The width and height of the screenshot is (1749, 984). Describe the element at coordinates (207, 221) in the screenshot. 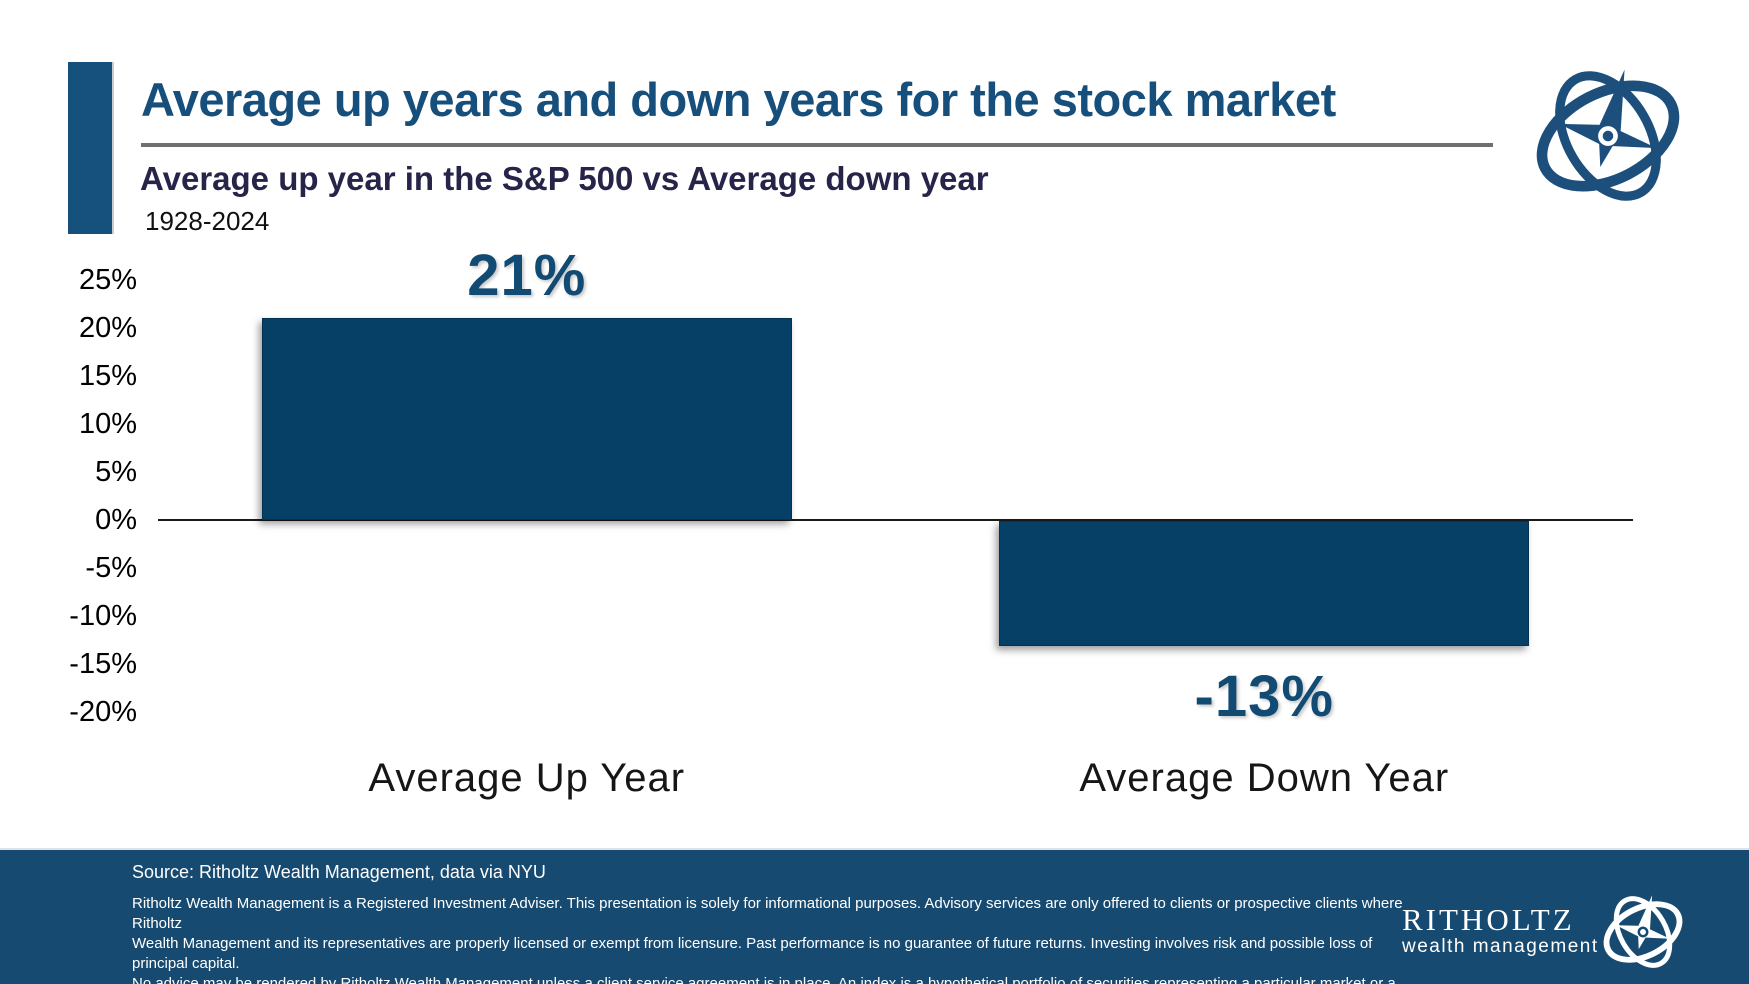

I see `period-label: 1928-2024` at that location.